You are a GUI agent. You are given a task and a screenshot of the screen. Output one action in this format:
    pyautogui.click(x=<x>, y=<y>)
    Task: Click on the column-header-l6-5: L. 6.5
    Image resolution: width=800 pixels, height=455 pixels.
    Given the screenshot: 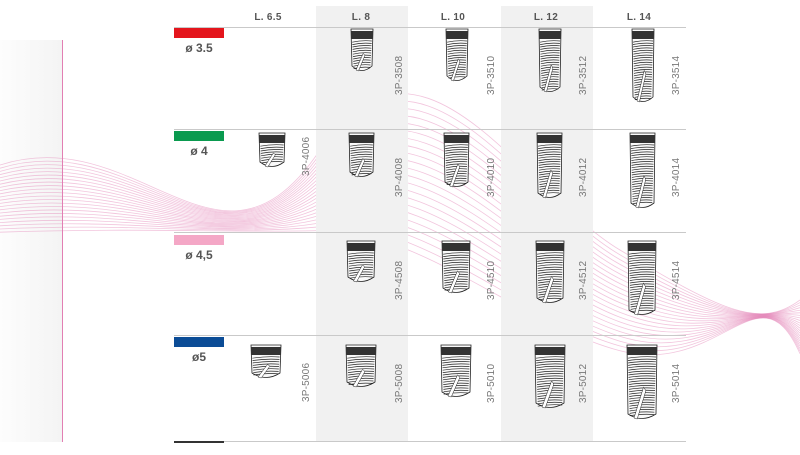 What is the action you would take?
    pyautogui.click(x=268, y=17)
    